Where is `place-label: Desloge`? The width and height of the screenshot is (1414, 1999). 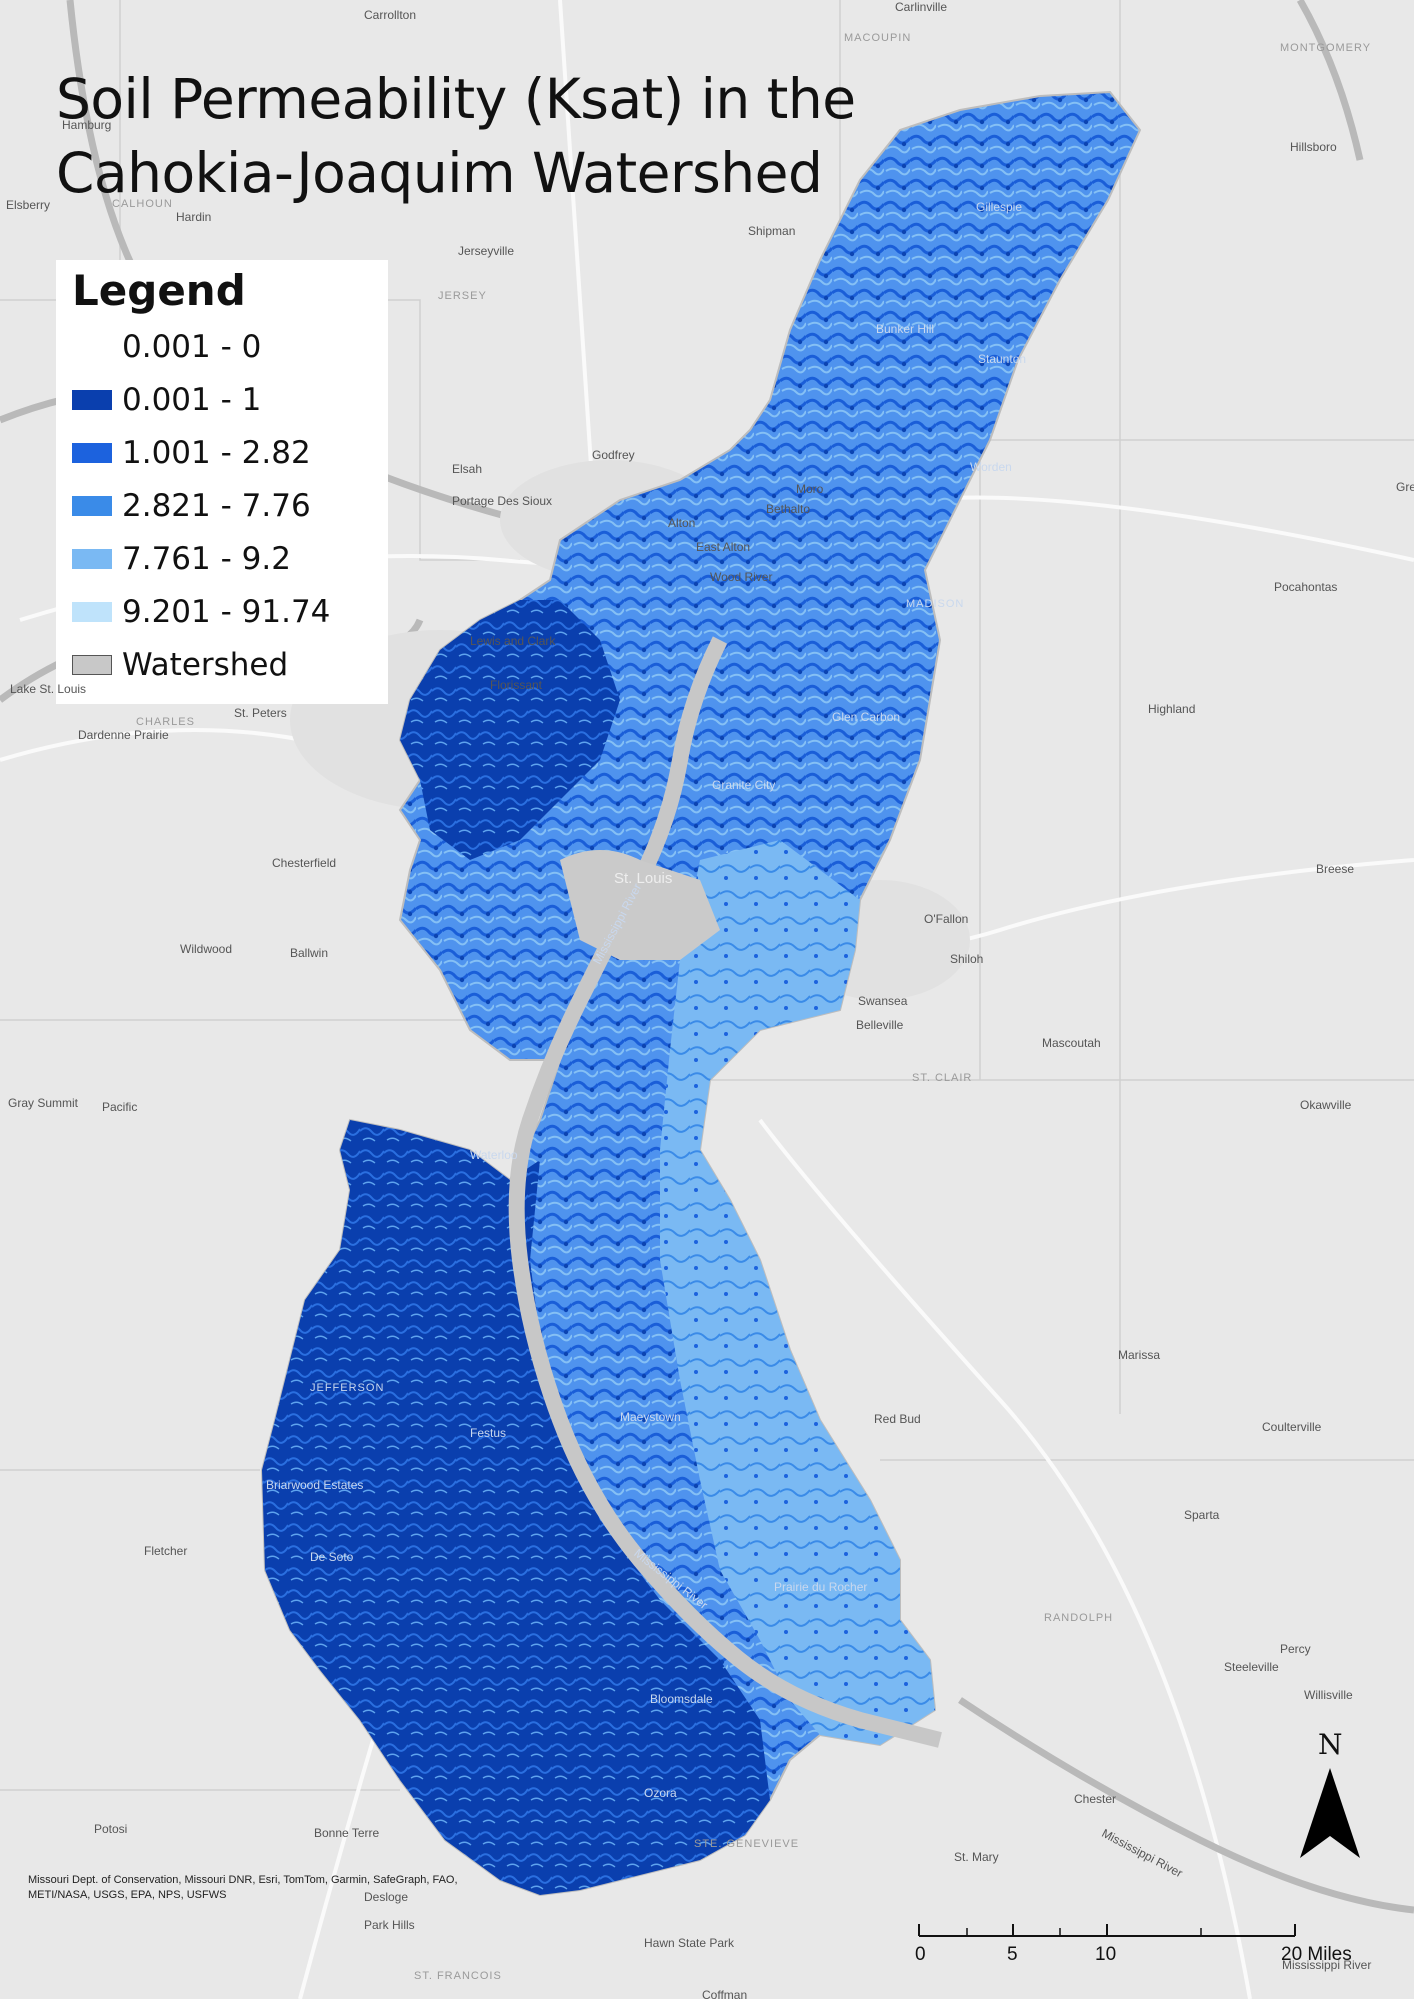
place-label: Desloge is located at coordinates (386, 1897).